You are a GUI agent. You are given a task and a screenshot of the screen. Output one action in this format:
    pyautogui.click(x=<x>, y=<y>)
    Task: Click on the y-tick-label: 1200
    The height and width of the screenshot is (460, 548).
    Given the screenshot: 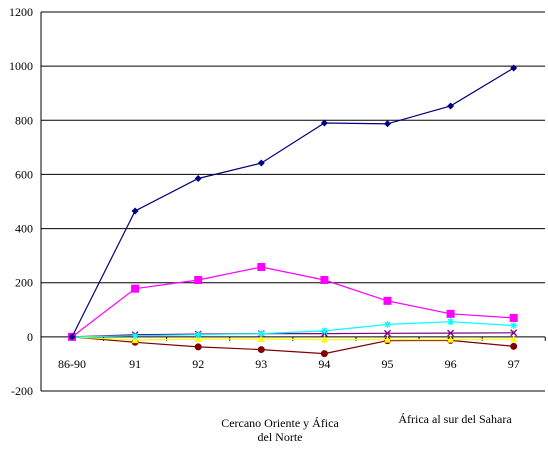 What is the action you would take?
    pyautogui.click(x=21, y=12)
    